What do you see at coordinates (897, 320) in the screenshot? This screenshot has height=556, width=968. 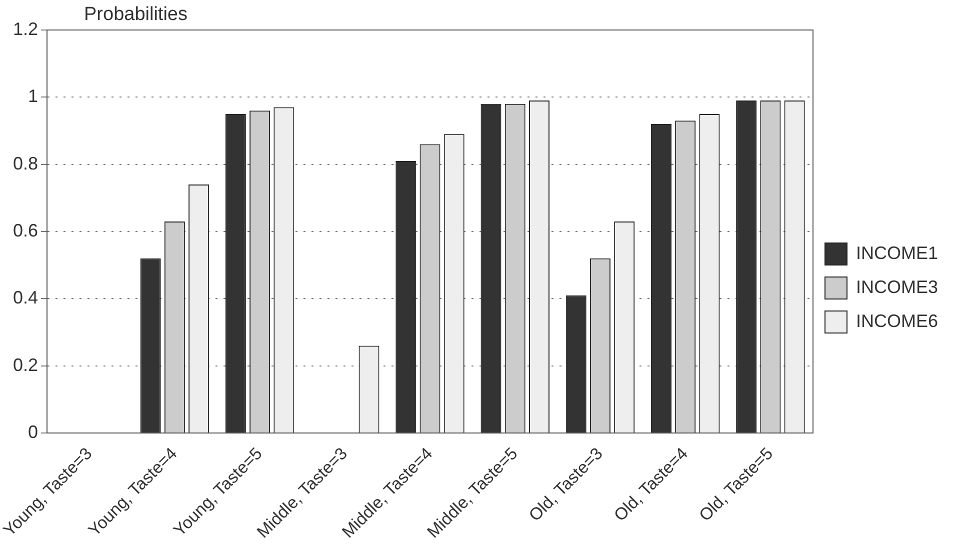 I see `legend-label: INCOME6` at bounding box center [897, 320].